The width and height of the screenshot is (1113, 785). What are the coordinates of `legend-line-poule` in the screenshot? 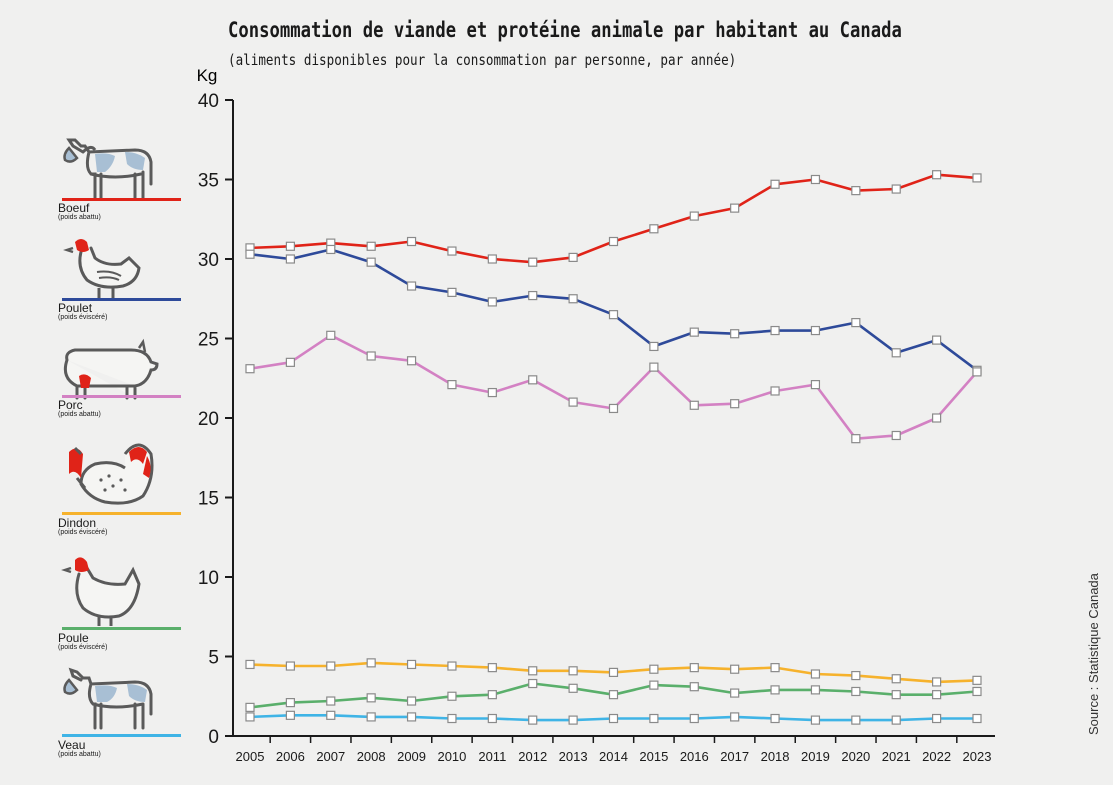 It's located at (121, 628).